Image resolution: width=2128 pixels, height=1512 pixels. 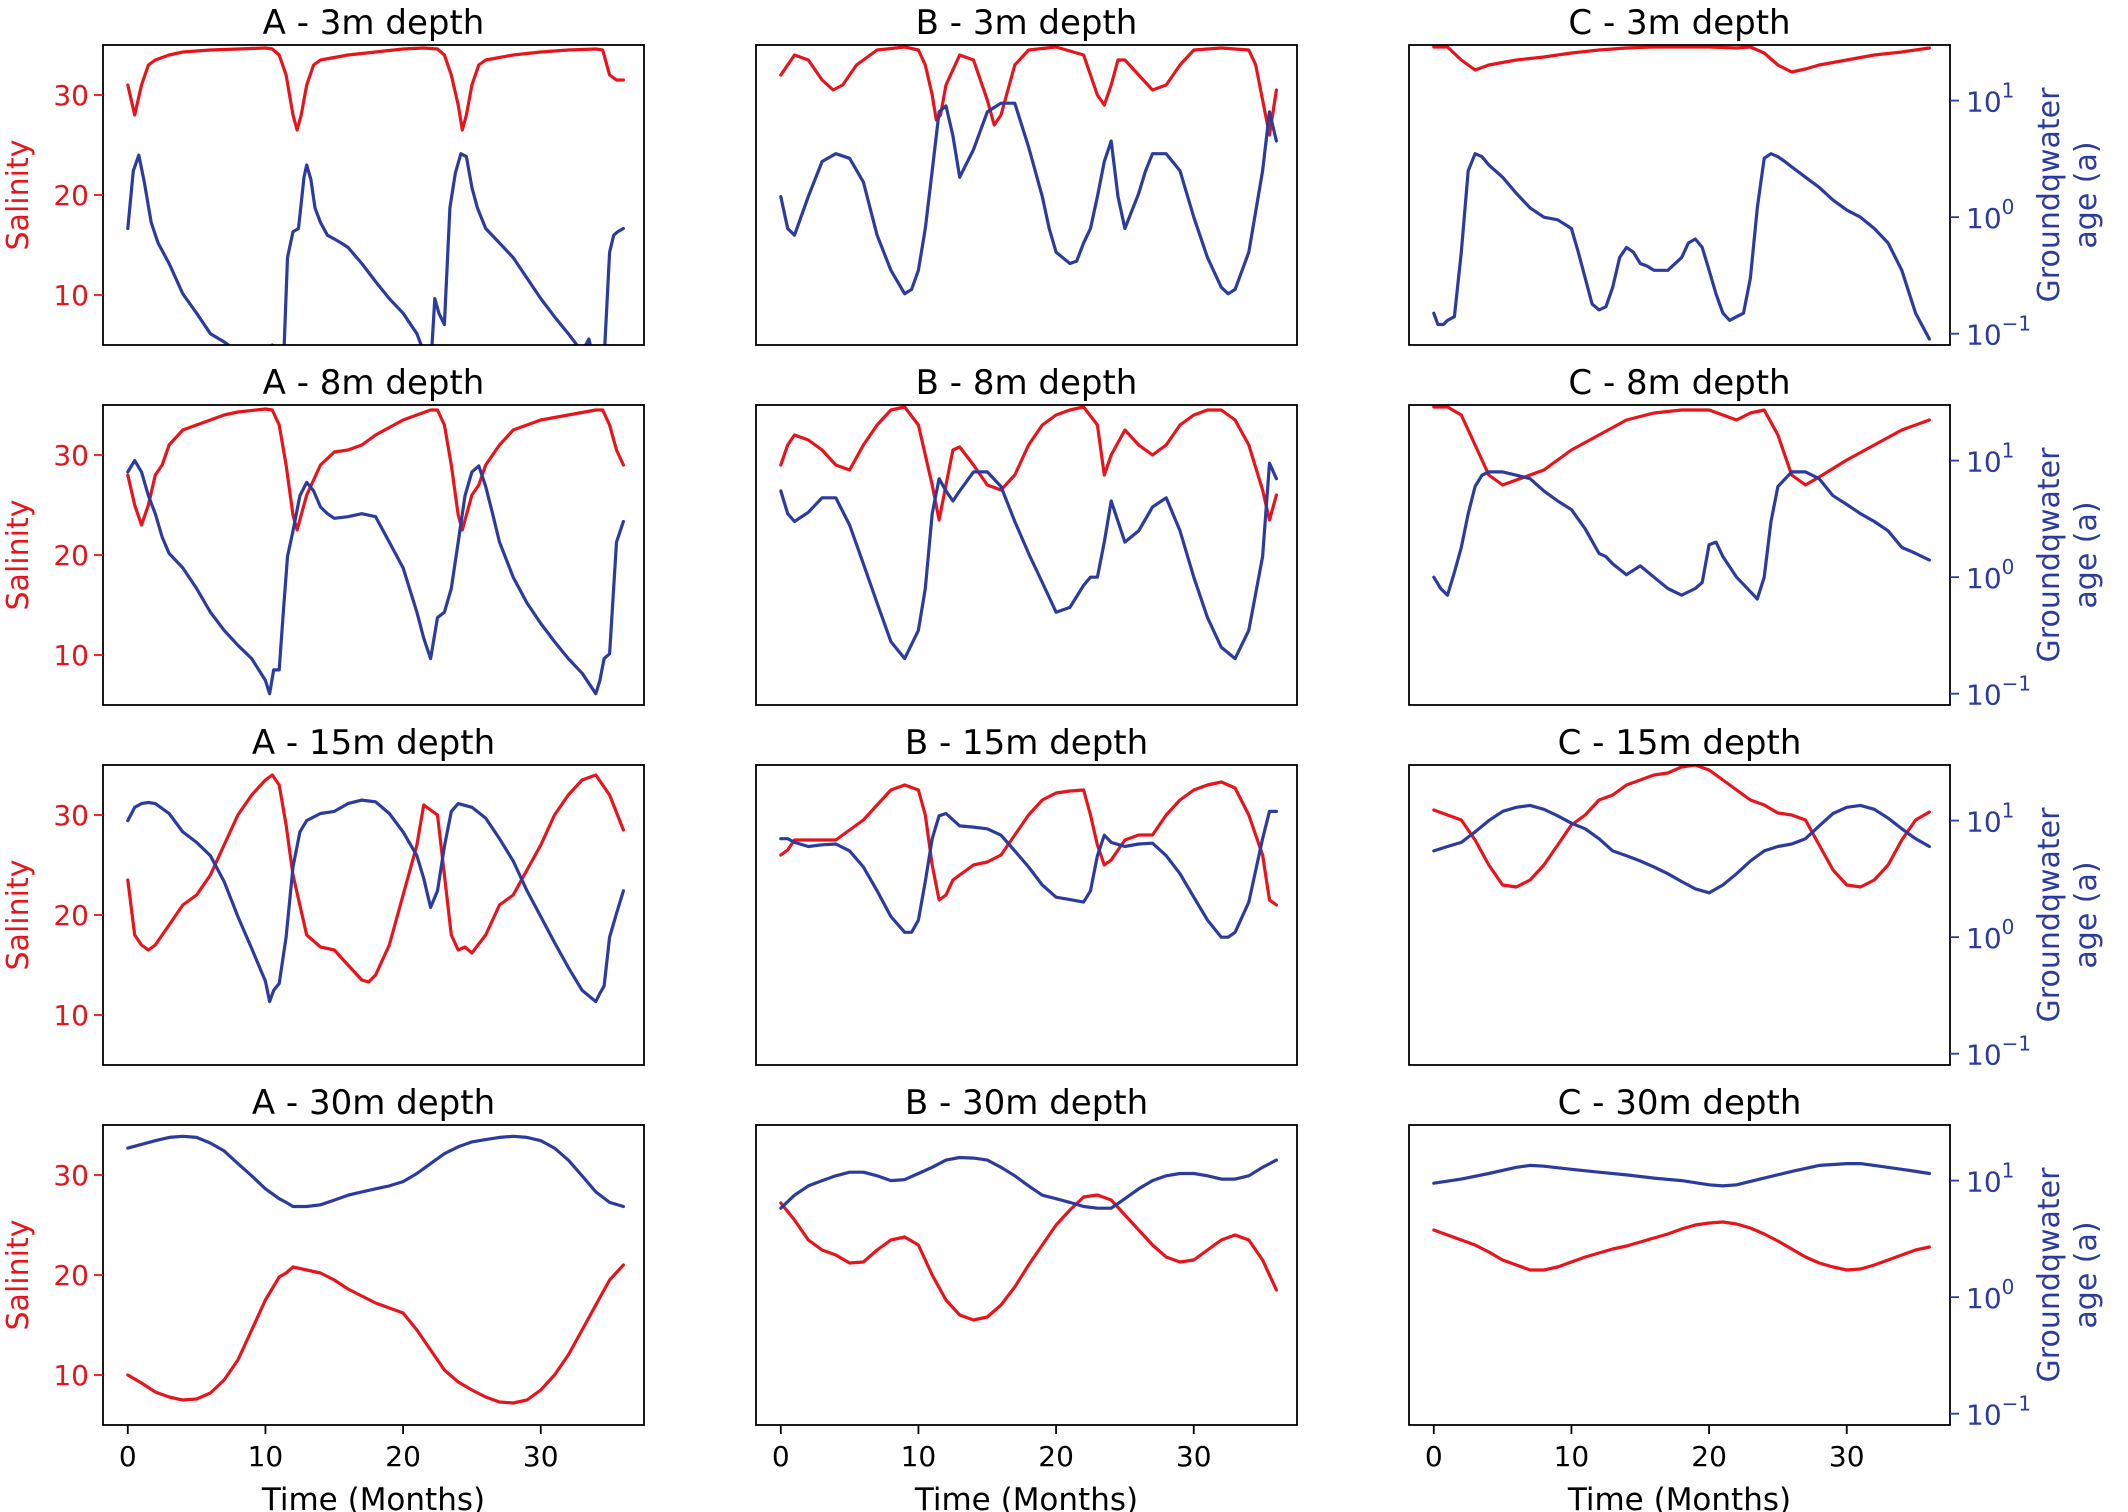 I want to click on panel-2-0-age-line, so click(x=376, y=901).